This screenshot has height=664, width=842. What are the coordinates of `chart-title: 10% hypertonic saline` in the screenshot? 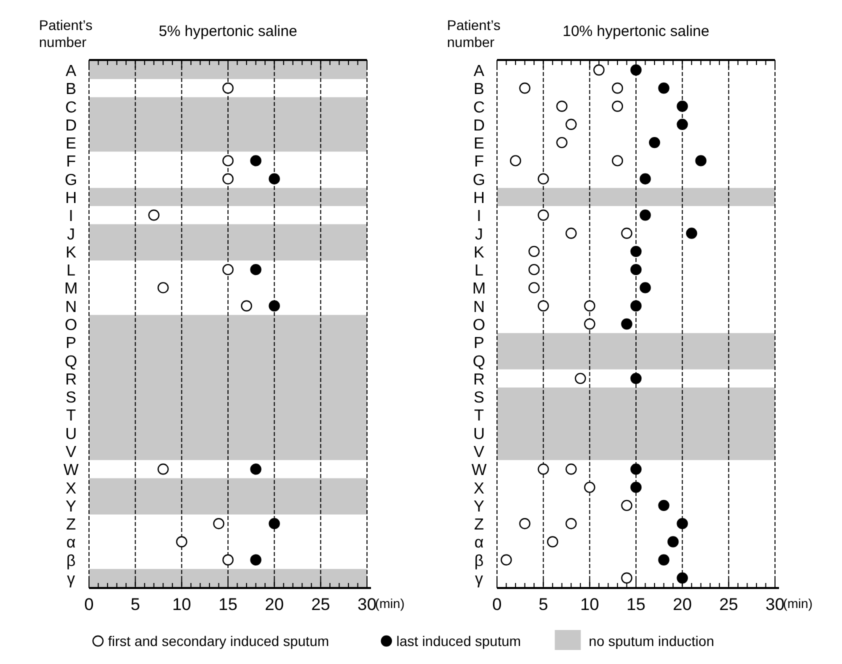 It's located at (636, 31).